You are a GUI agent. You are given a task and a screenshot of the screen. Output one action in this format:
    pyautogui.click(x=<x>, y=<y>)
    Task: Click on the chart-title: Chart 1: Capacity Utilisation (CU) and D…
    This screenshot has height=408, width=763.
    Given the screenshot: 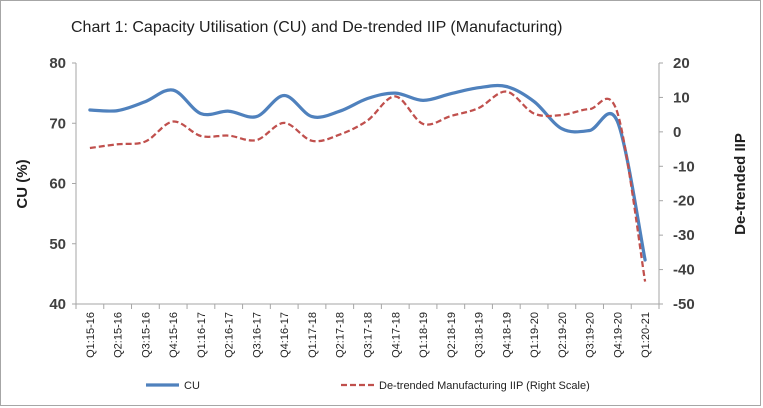 What is the action you would take?
    pyautogui.click(x=317, y=27)
    